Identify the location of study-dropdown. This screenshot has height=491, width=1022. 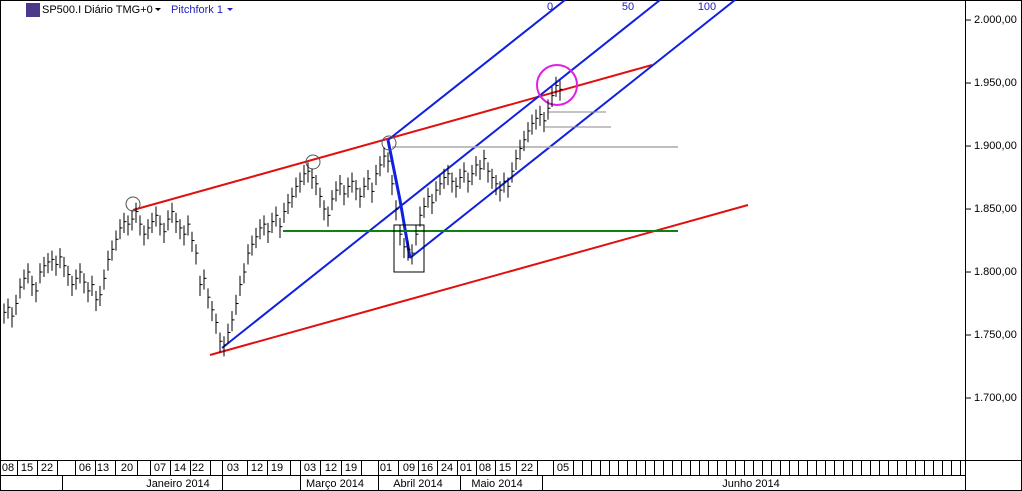
(230, 9).